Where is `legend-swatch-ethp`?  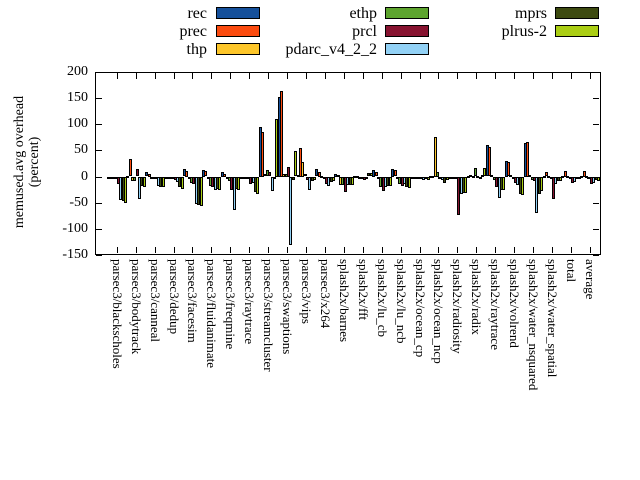
legend-swatch-ethp is located at coordinates (407, 13).